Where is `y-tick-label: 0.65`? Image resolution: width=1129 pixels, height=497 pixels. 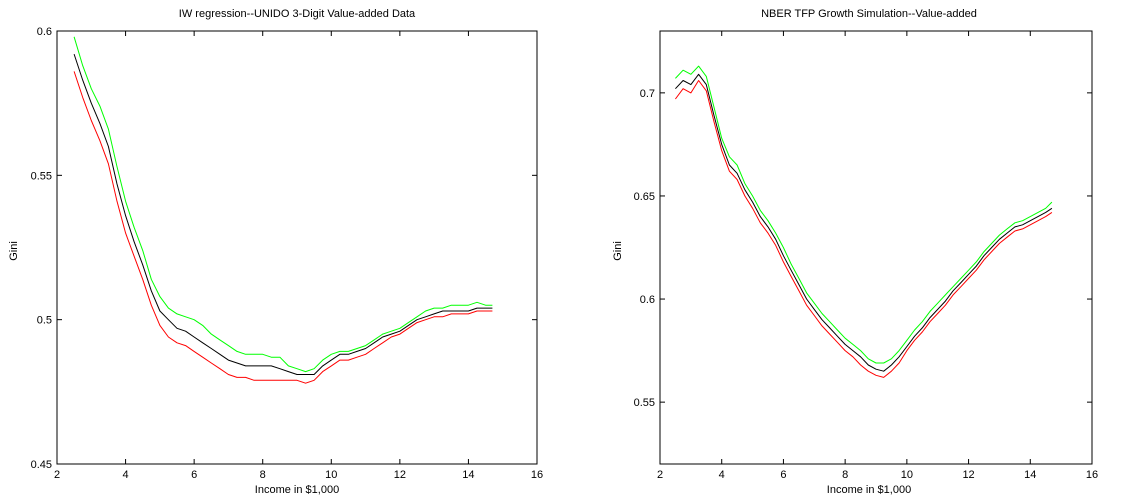 y-tick-label: 0.65 is located at coordinates (644, 197).